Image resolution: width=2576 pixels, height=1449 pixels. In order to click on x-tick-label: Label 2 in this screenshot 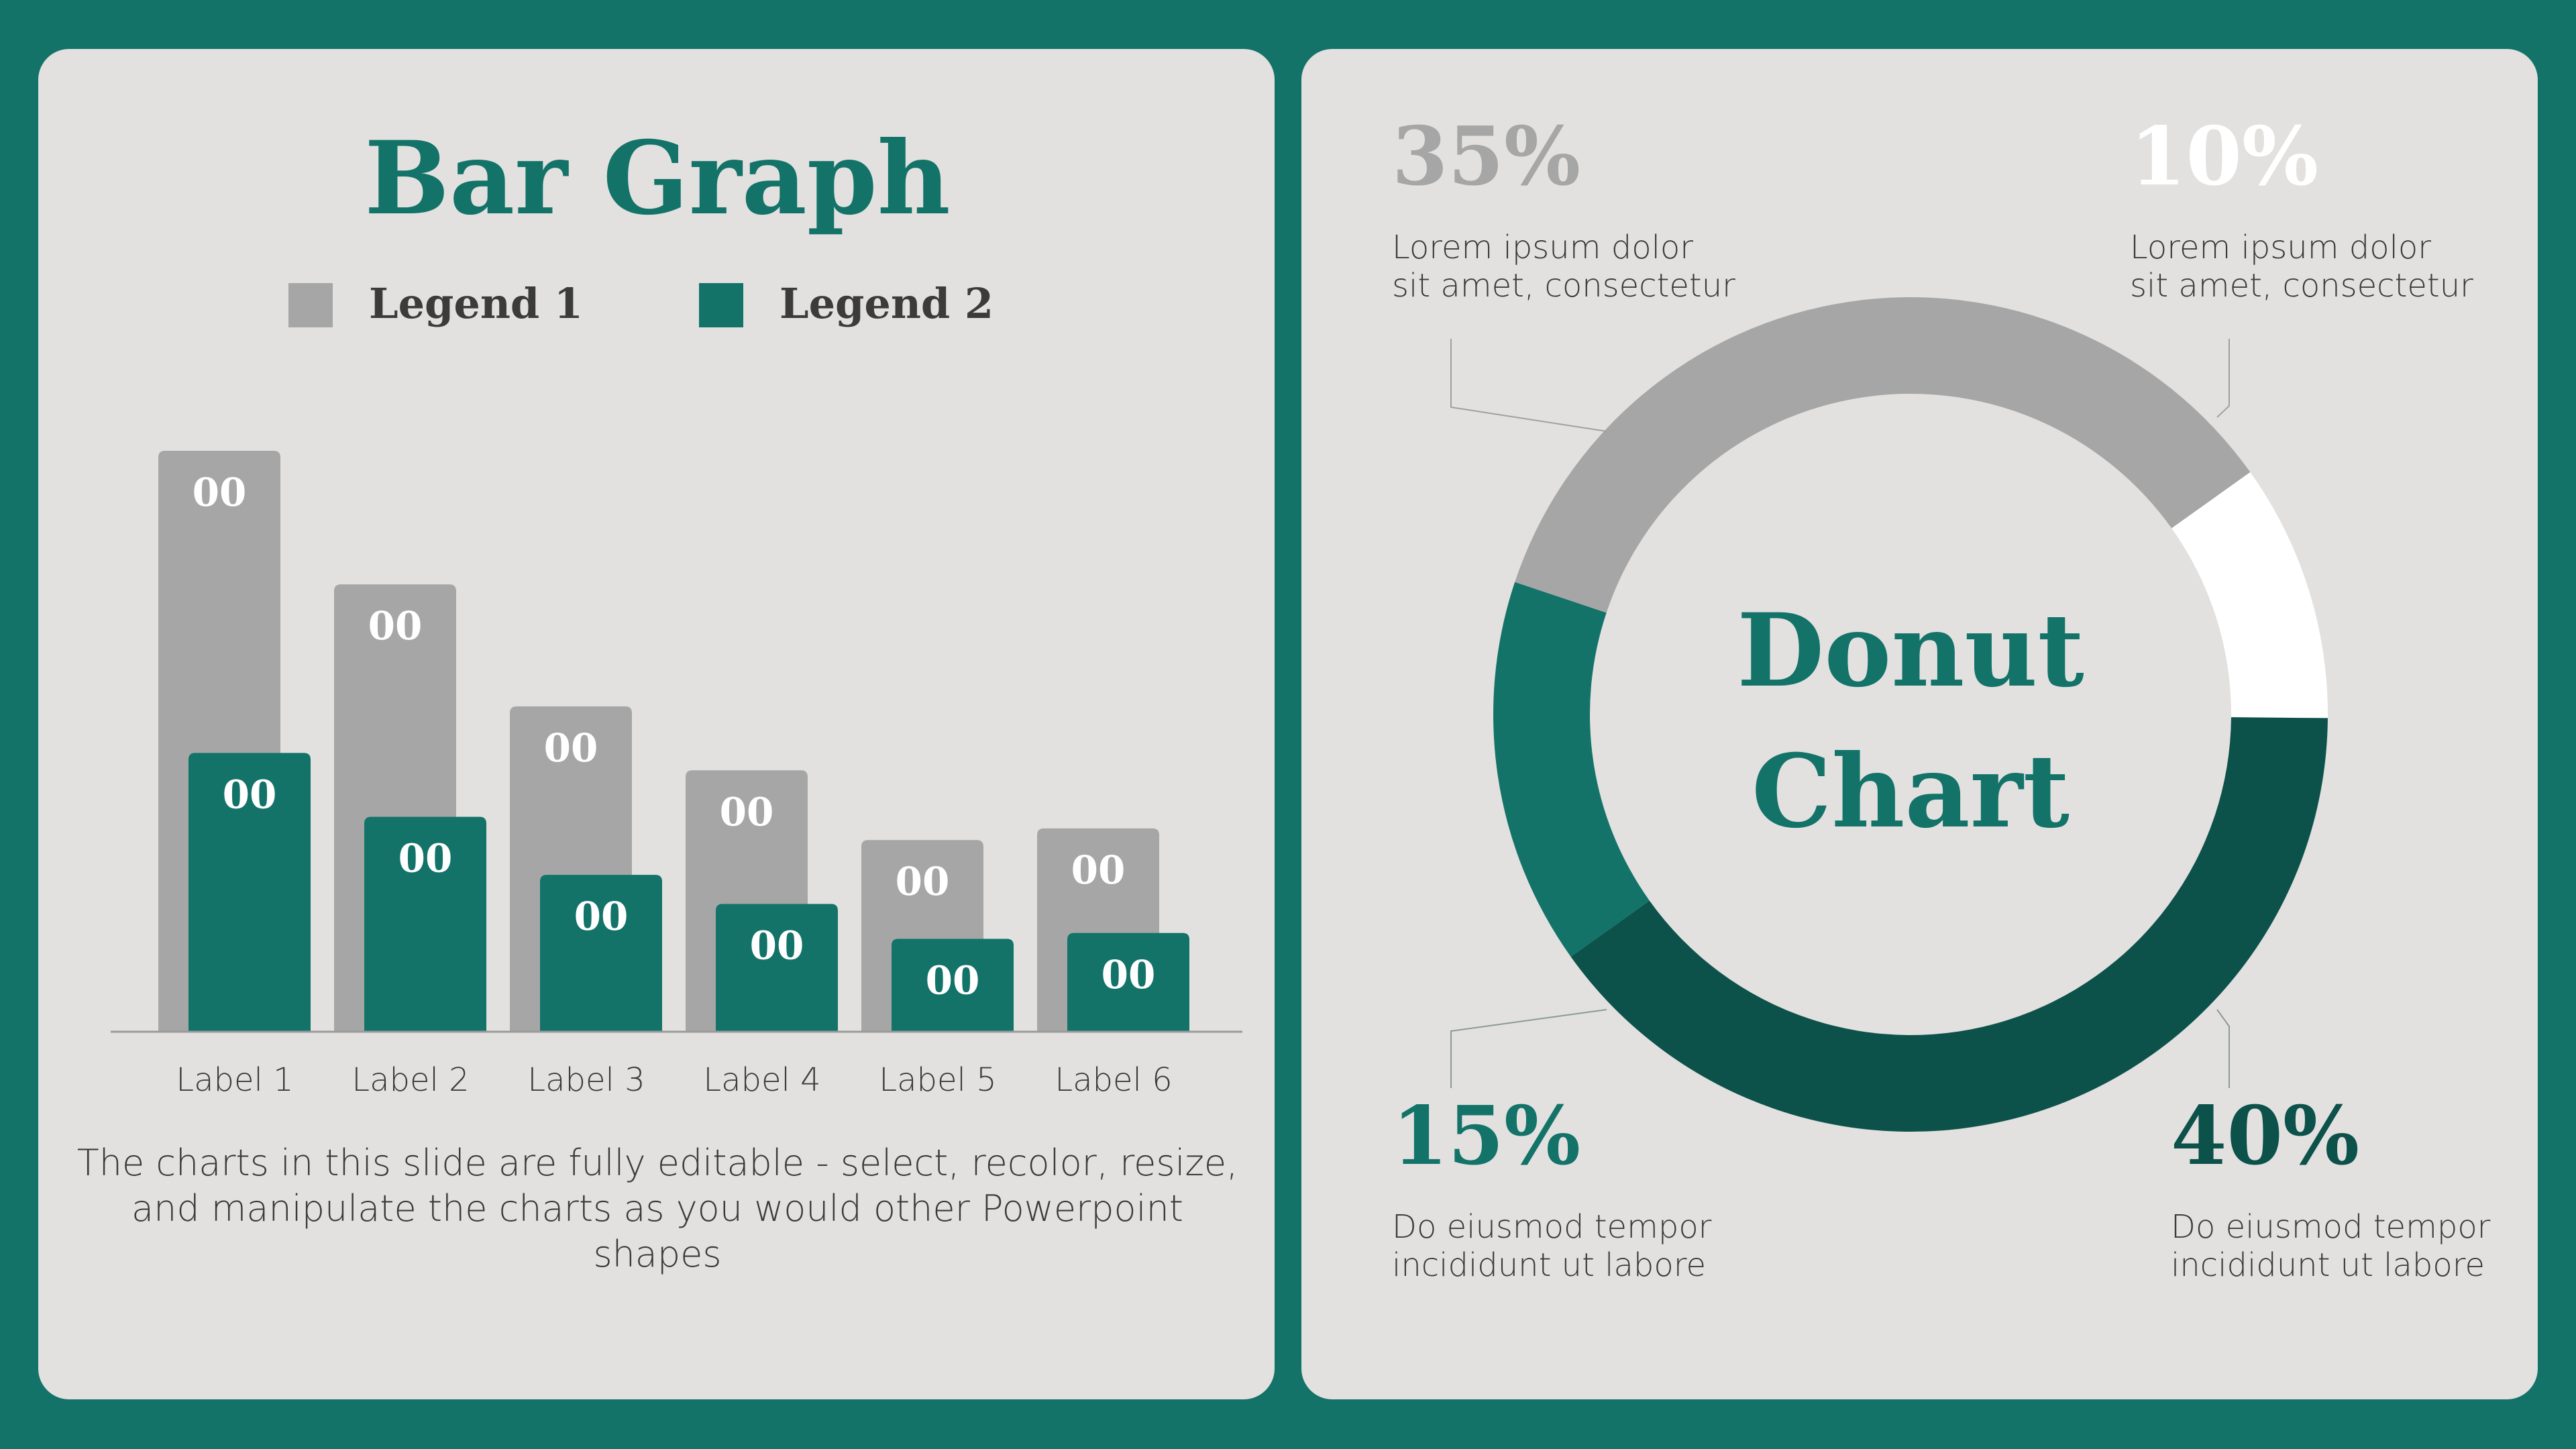, I will do `click(410, 1080)`.